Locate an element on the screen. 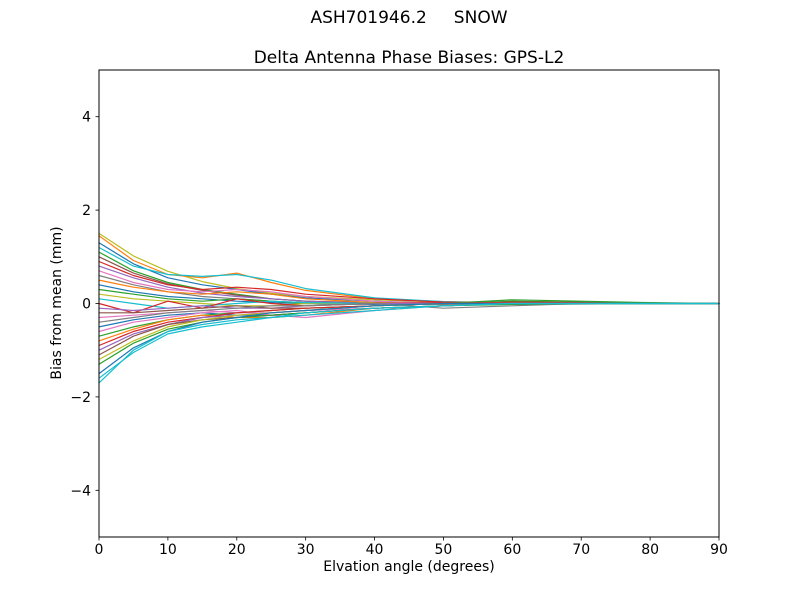 This screenshot has width=800, height=600. x-tick-label: 30 is located at coordinates (306, 550).